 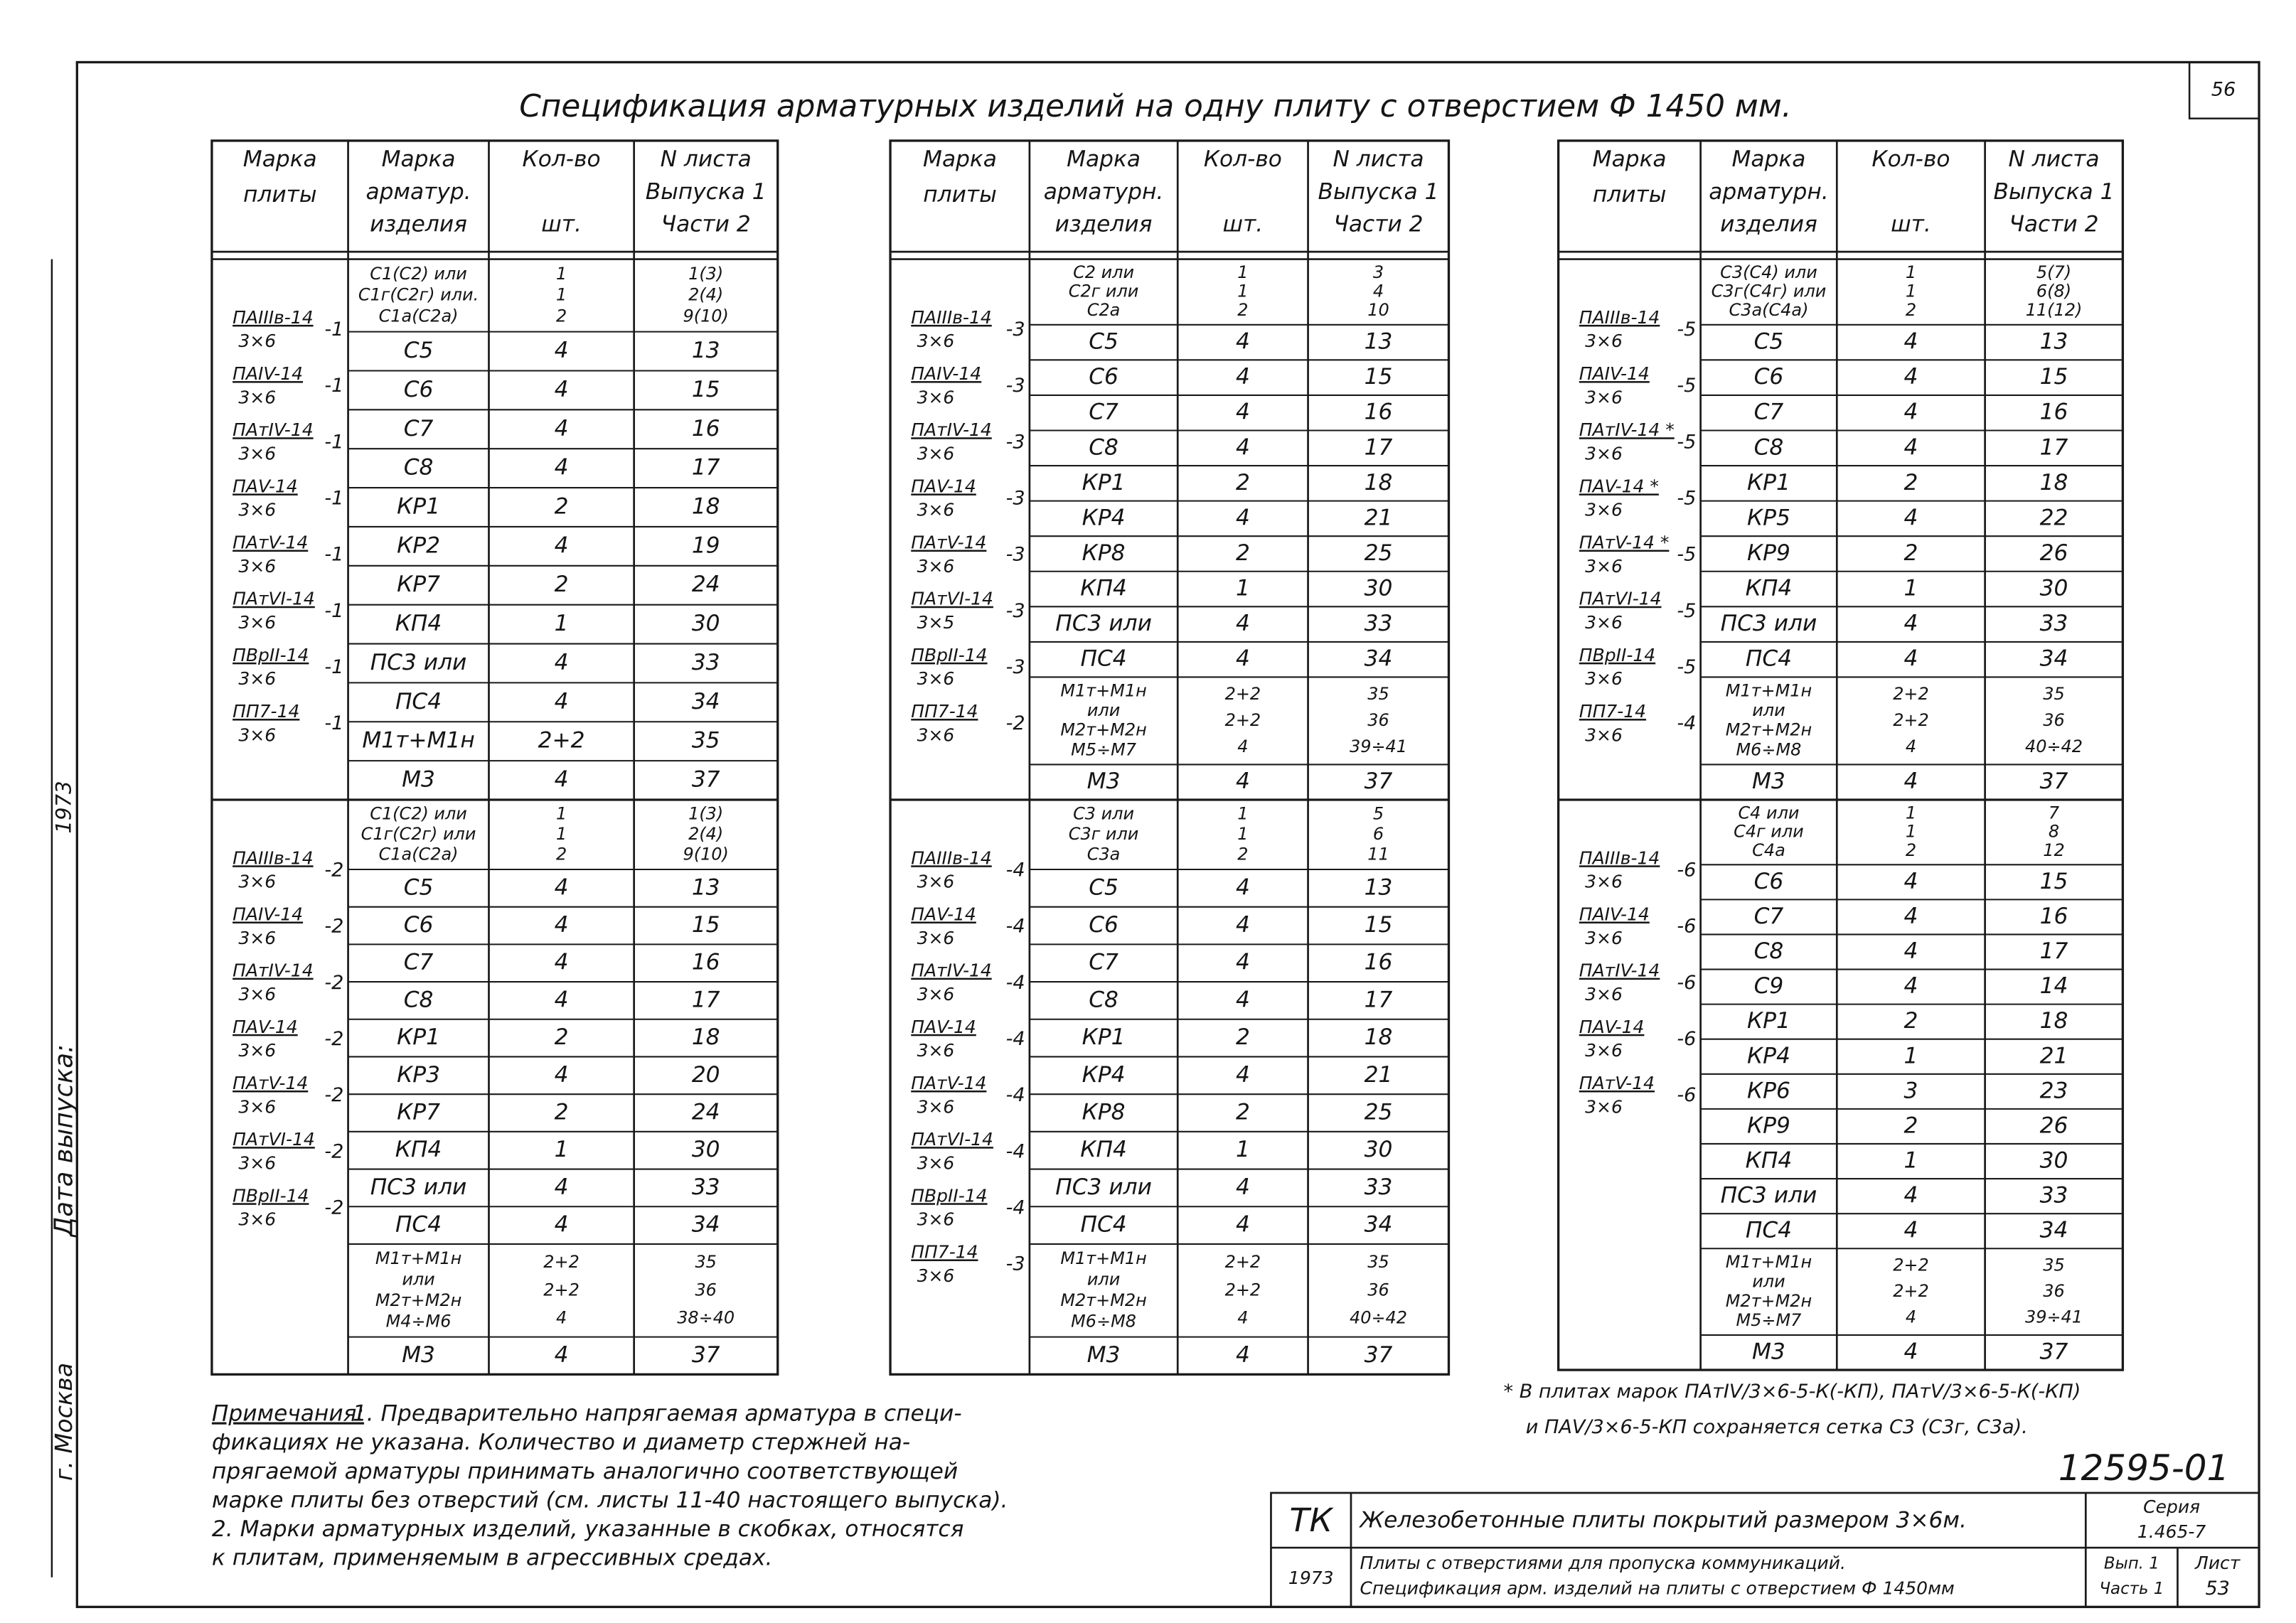 What do you see at coordinates (1104, 854) in the screenshot?
I see `cell-line: С3а` at bounding box center [1104, 854].